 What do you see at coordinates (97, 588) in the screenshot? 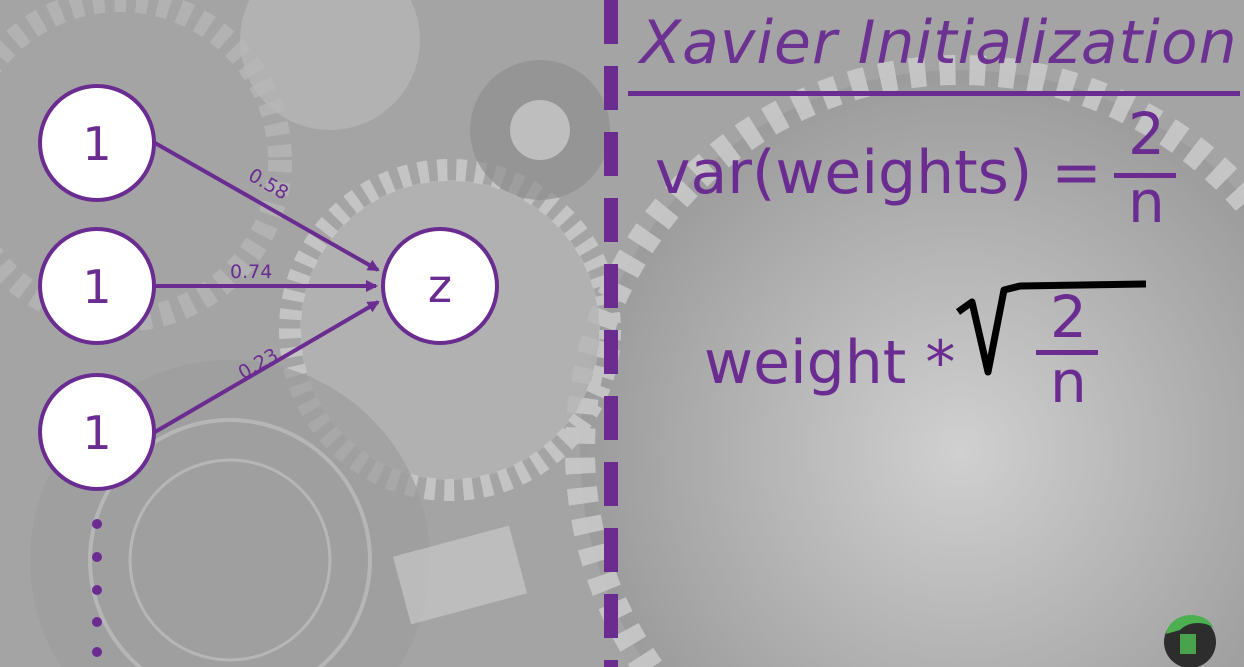
I see `ellipsis-dots` at bounding box center [97, 588].